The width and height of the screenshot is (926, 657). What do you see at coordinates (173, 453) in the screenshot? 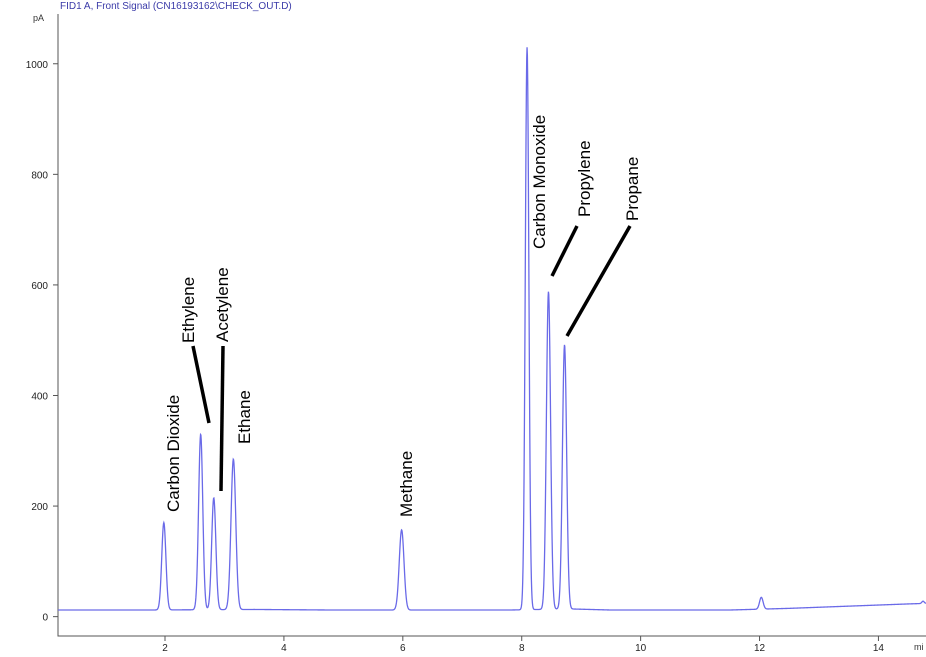
I see `label-carbon-dioxide: Carbon Dioxide` at bounding box center [173, 453].